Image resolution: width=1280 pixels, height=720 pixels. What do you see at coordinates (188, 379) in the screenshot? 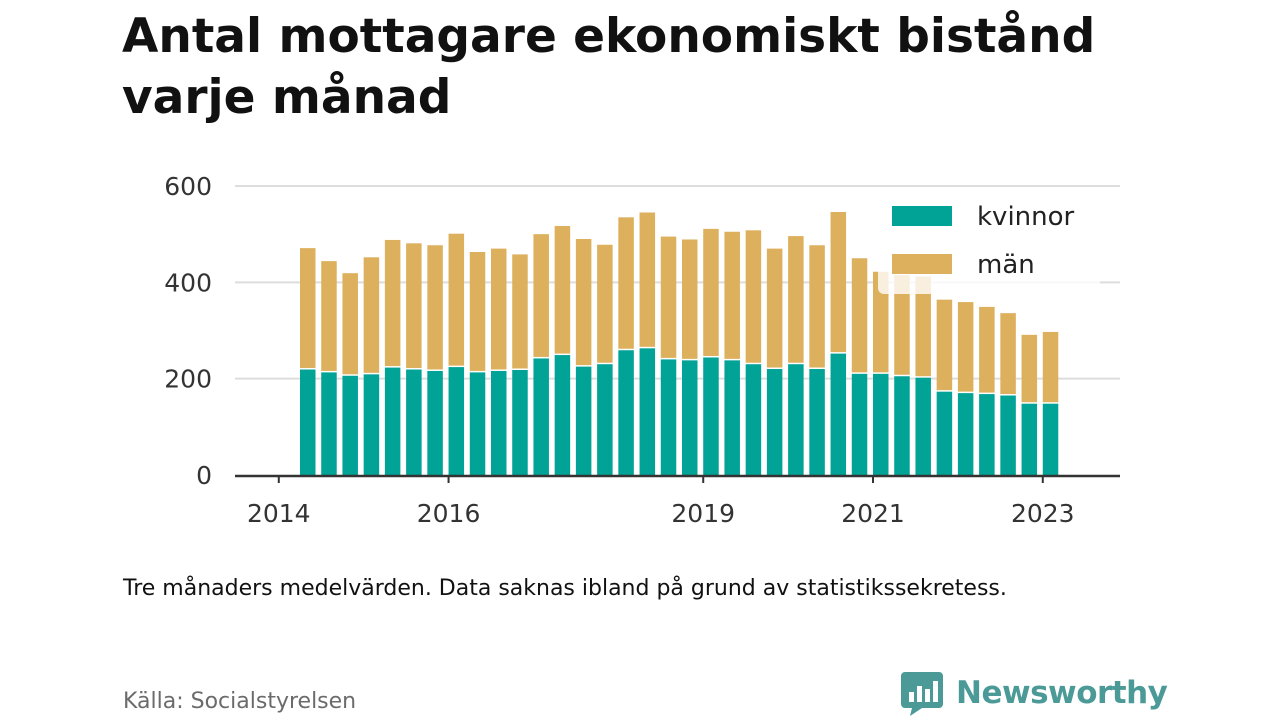
I see `y-tick-label: 200` at bounding box center [188, 379].